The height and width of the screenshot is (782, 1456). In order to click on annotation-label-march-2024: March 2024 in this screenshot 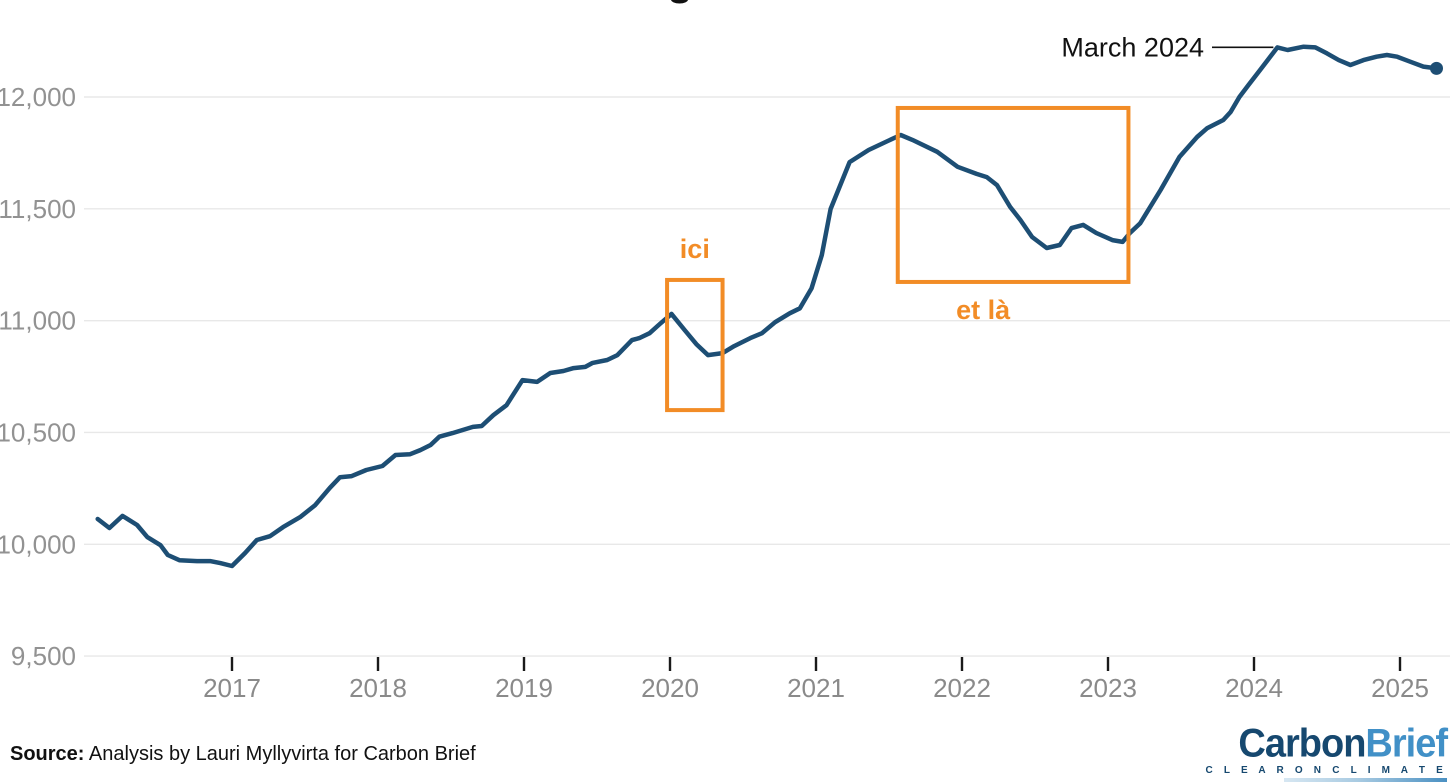, I will do `click(1132, 47)`.